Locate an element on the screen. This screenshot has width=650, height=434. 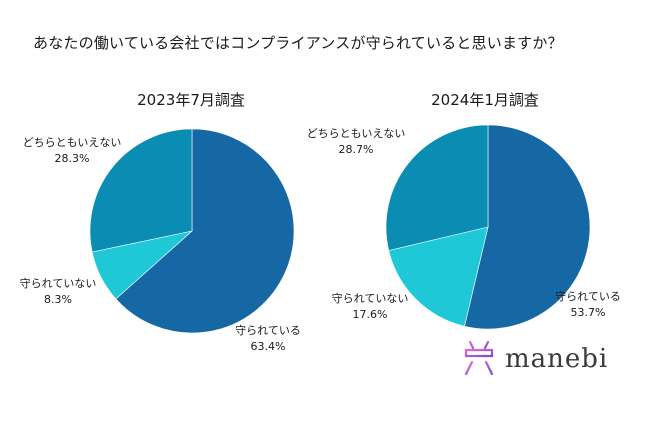
slice-value-1-1: 63.4% is located at coordinates (268, 346).